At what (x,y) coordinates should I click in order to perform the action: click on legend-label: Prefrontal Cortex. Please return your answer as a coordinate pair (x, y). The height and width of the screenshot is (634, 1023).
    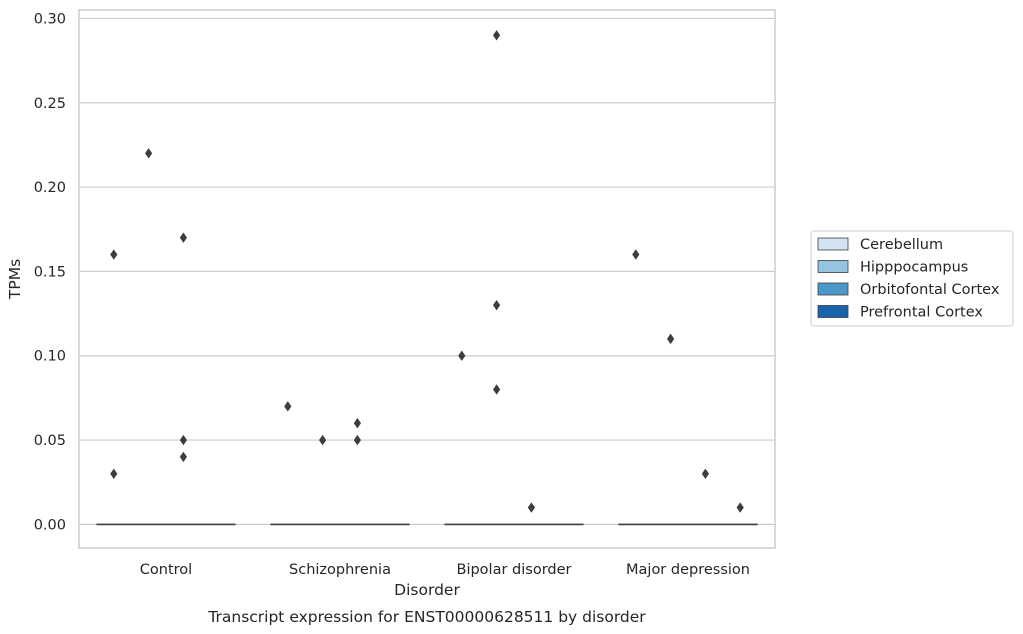
    Looking at the image, I should click on (921, 313).